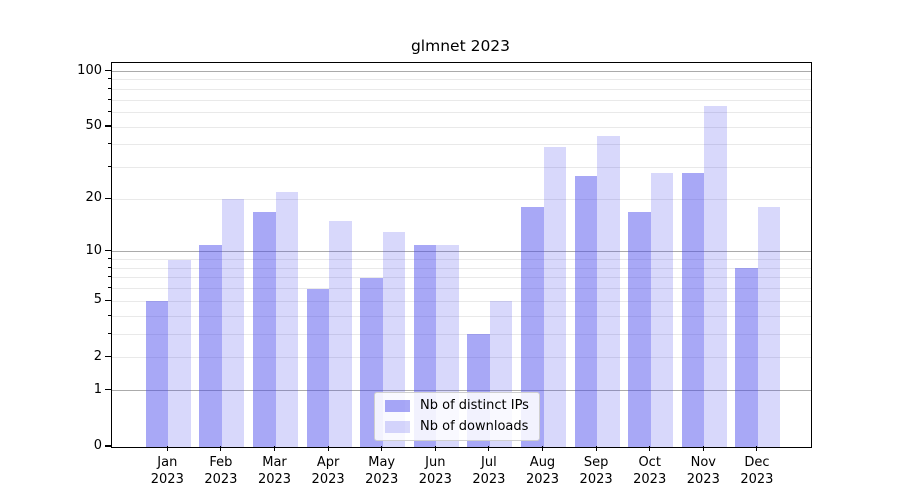 The width and height of the screenshot is (900, 500). I want to click on chart-title: glmnet 2023, so click(460, 46).